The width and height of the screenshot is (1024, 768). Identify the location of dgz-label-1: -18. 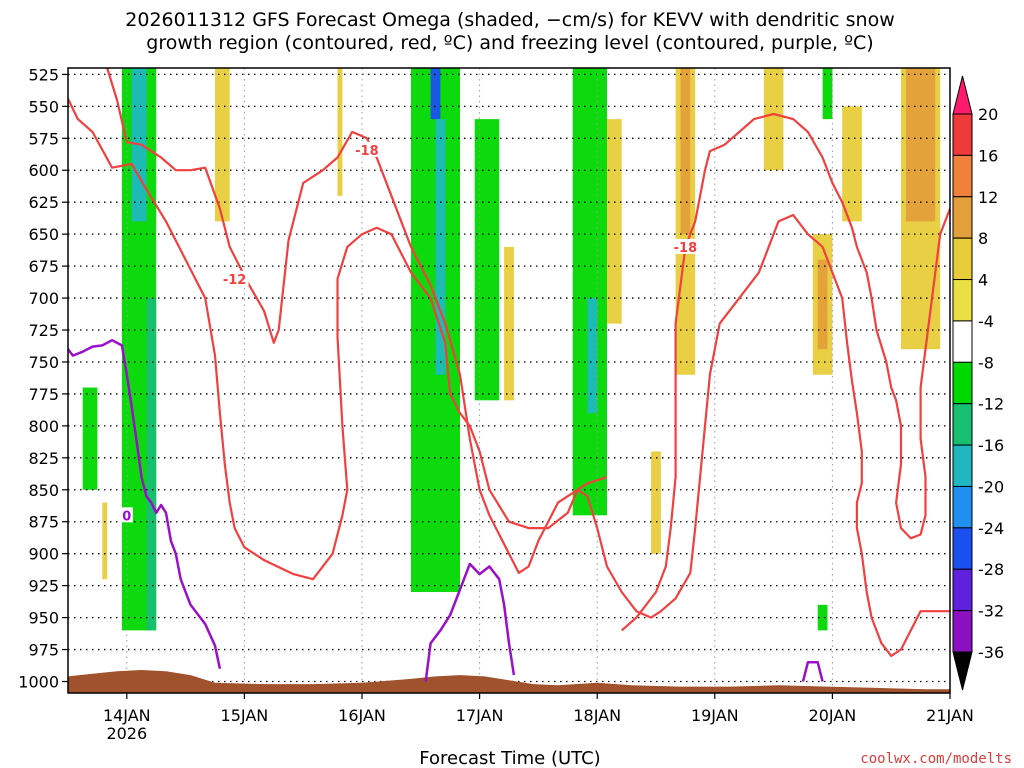
(367, 151).